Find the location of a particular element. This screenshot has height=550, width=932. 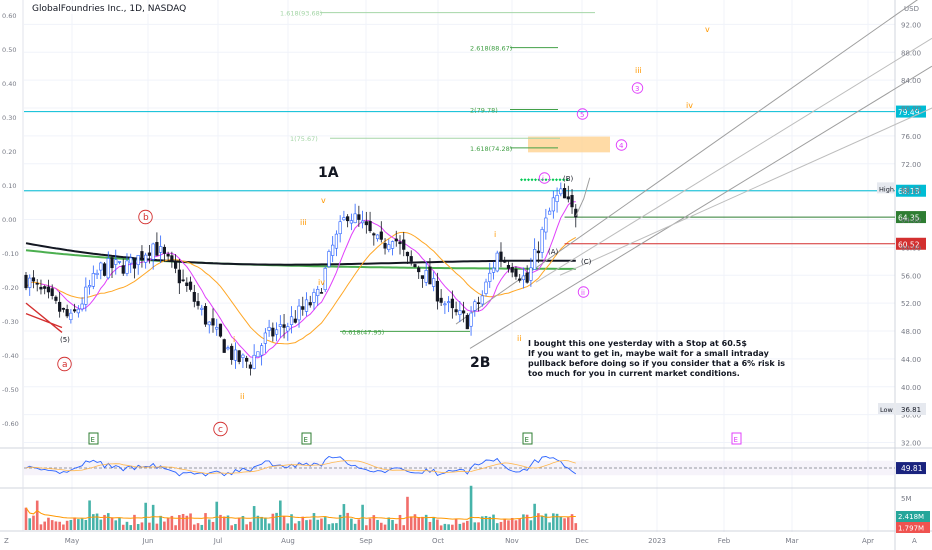

ma-black-line is located at coordinates (300, 254).